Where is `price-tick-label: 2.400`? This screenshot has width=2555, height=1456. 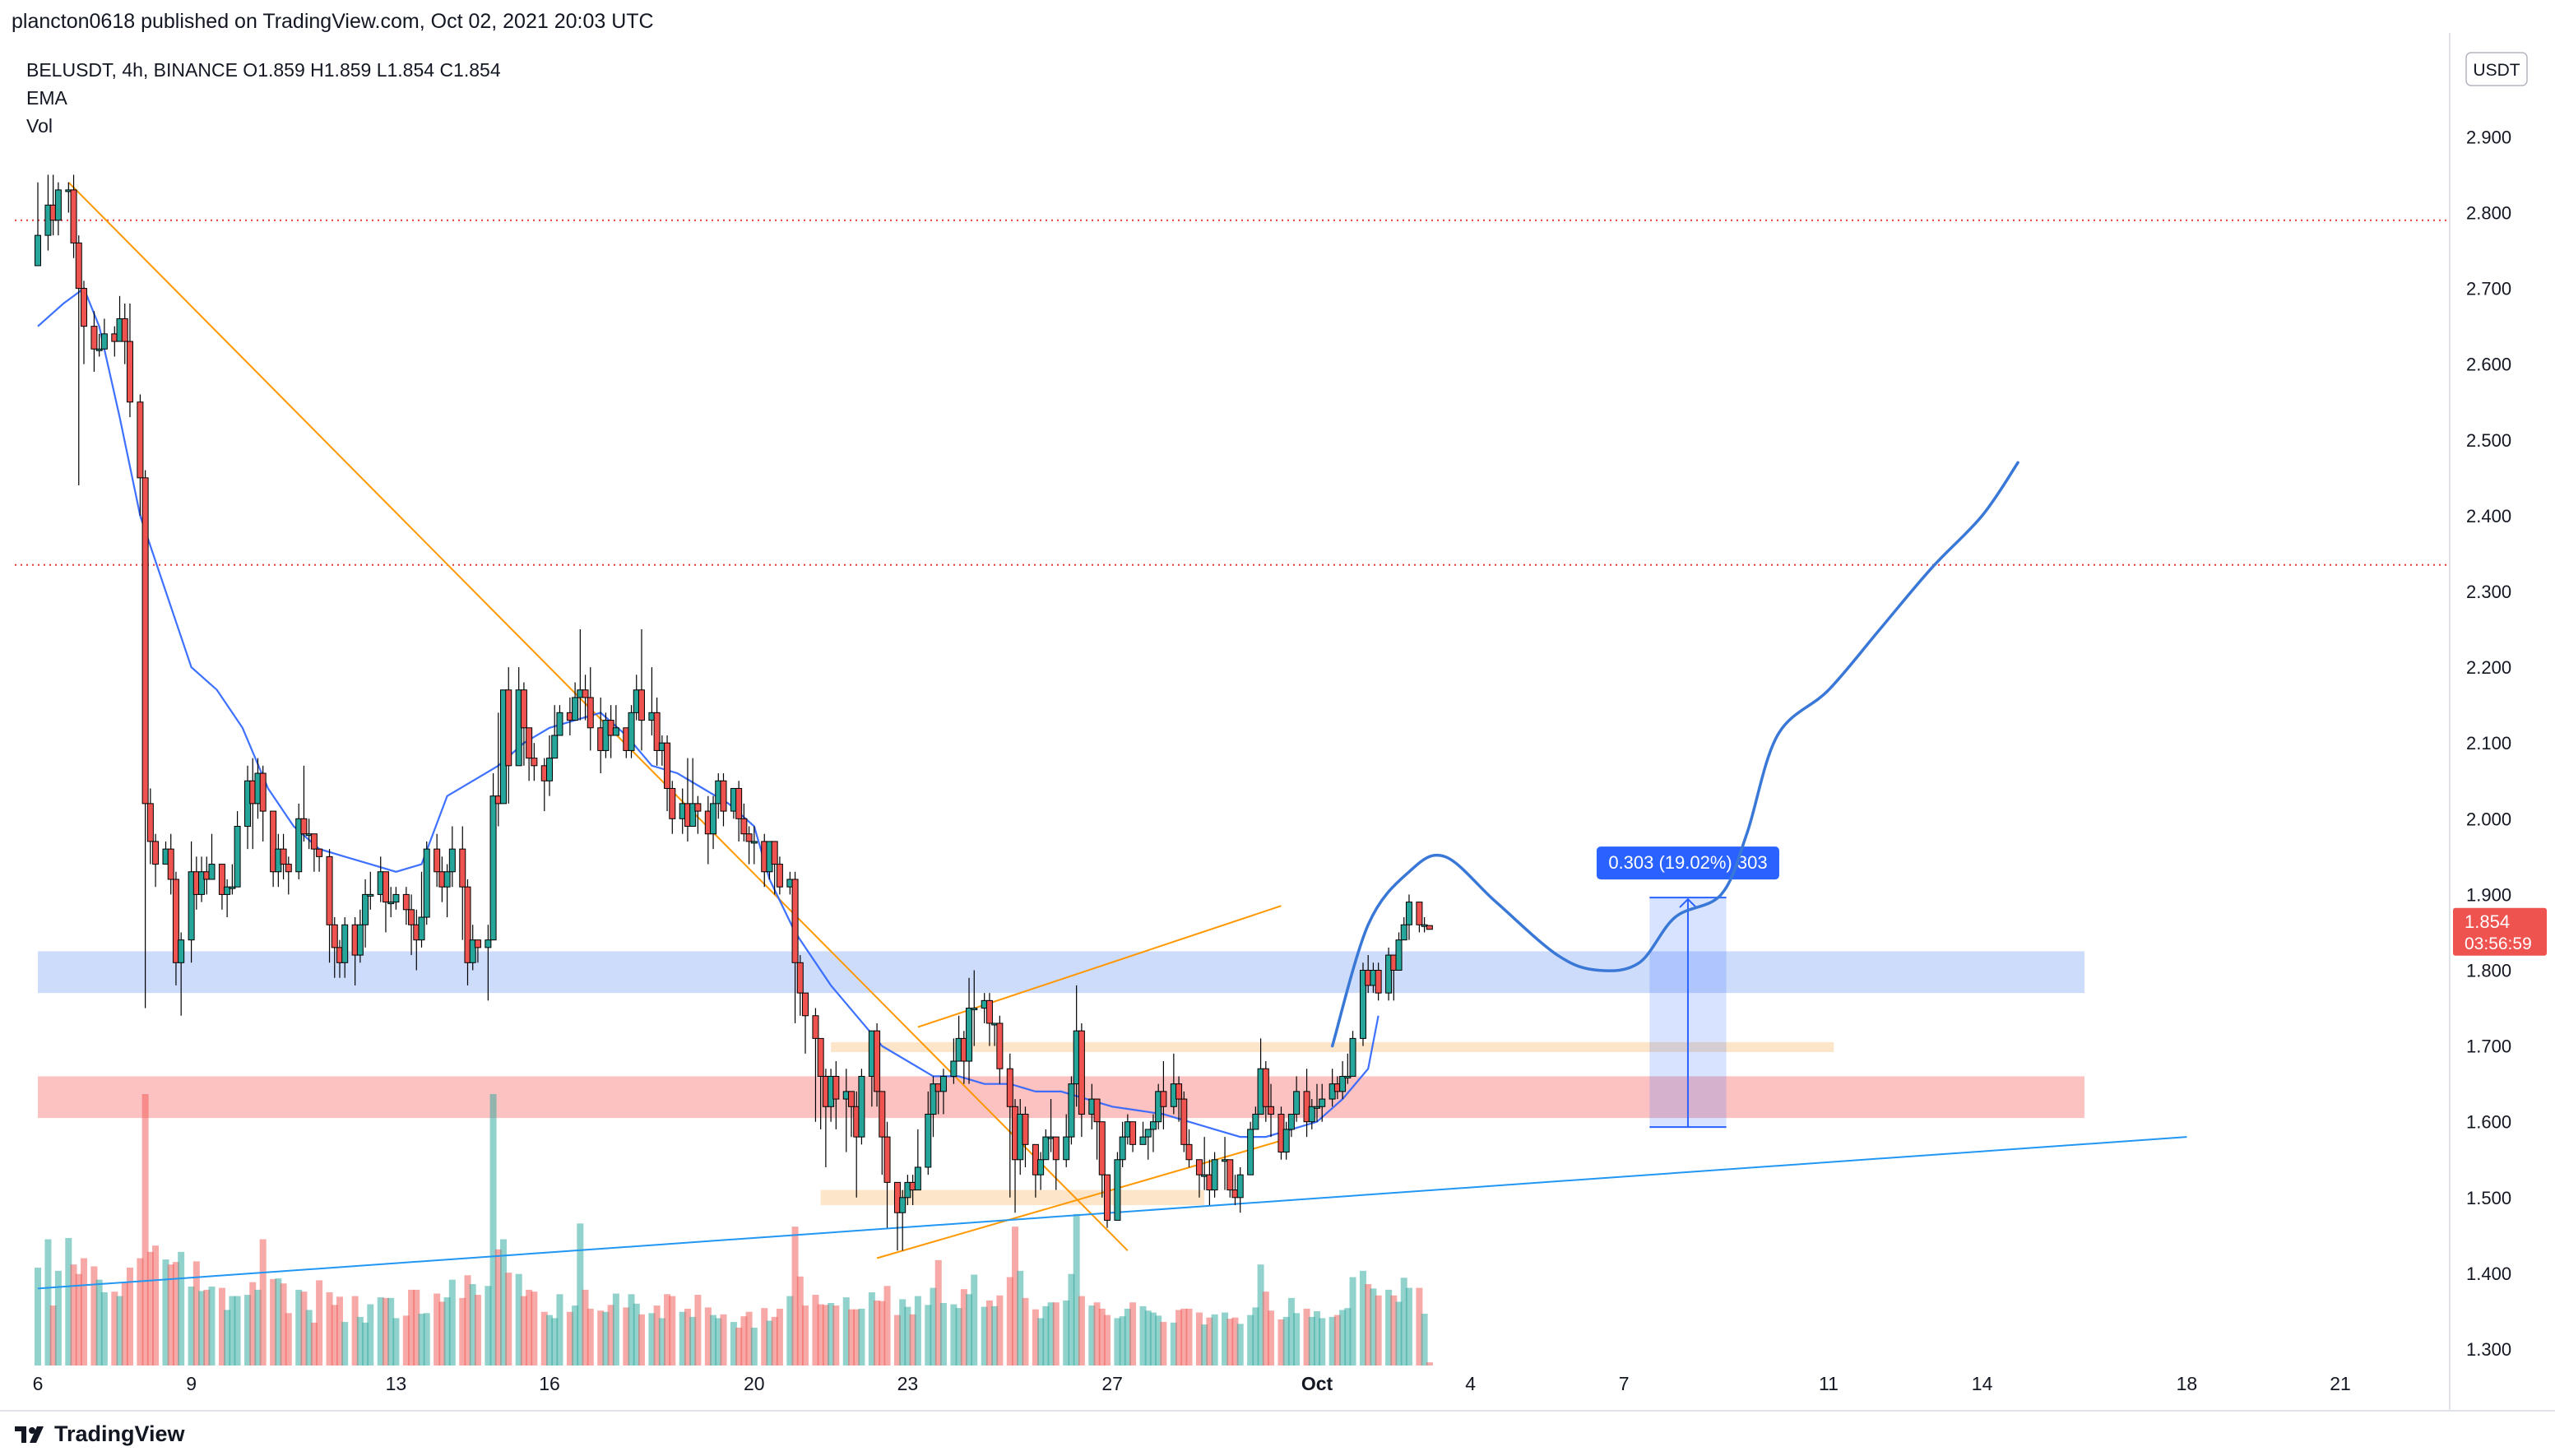
price-tick-label: 2.400 is located at coordinates (2488, 516).